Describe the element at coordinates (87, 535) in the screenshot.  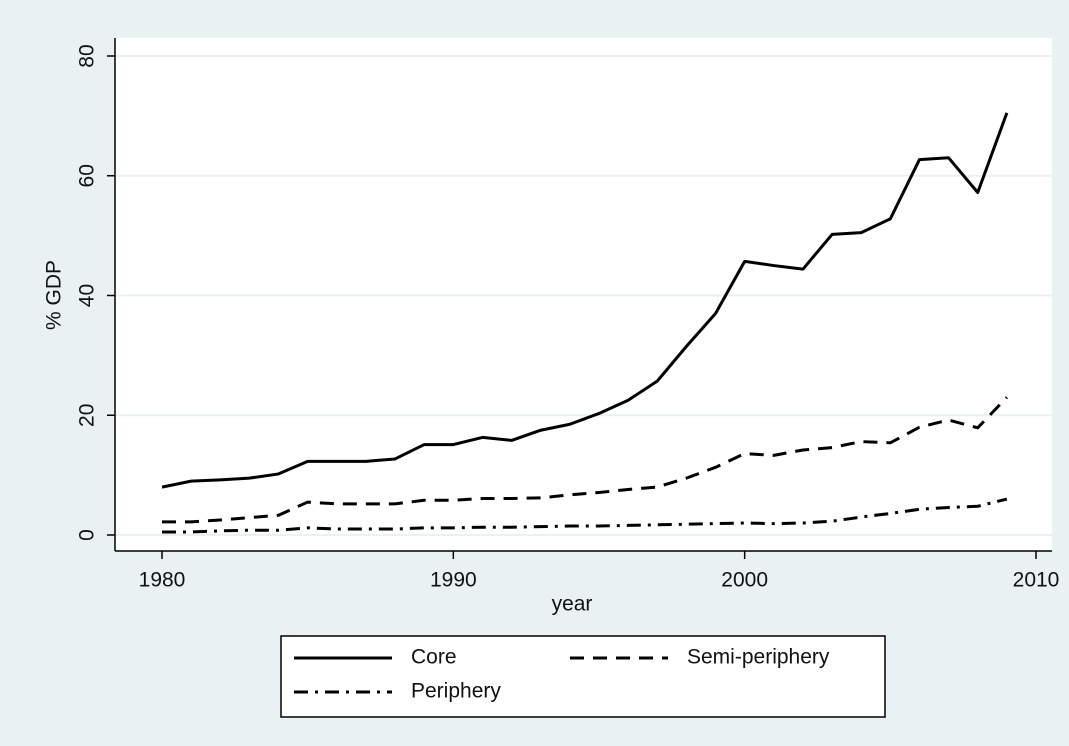
I see `y-tick-label: 0` at that location.